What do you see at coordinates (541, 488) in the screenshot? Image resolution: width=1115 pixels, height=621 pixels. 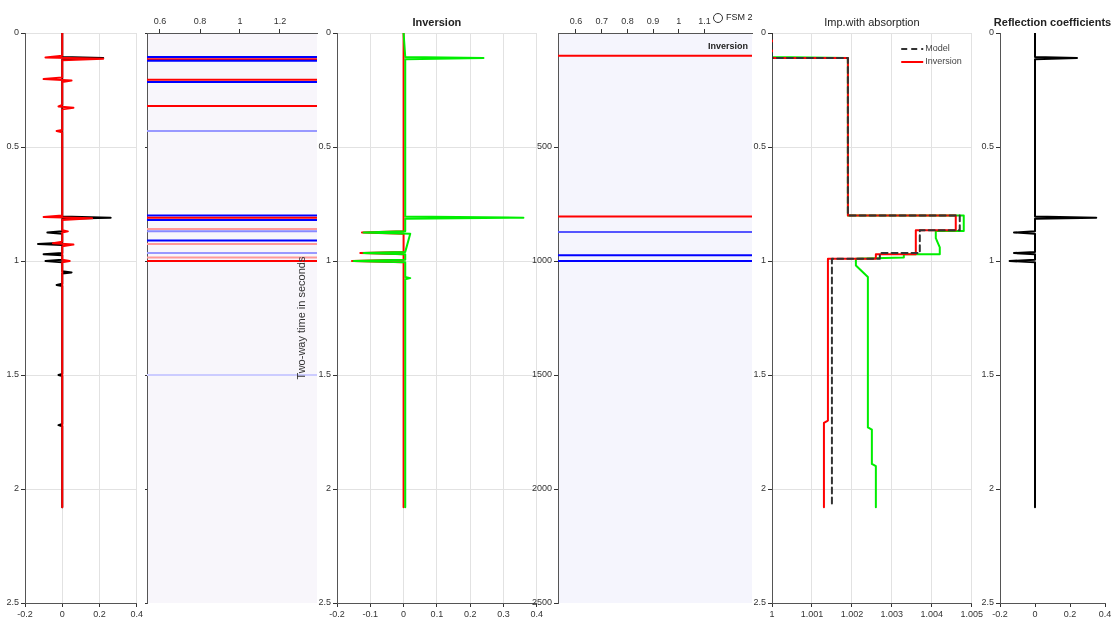 I see `y-tick-label: 2000` at bounding box center [541, 488].